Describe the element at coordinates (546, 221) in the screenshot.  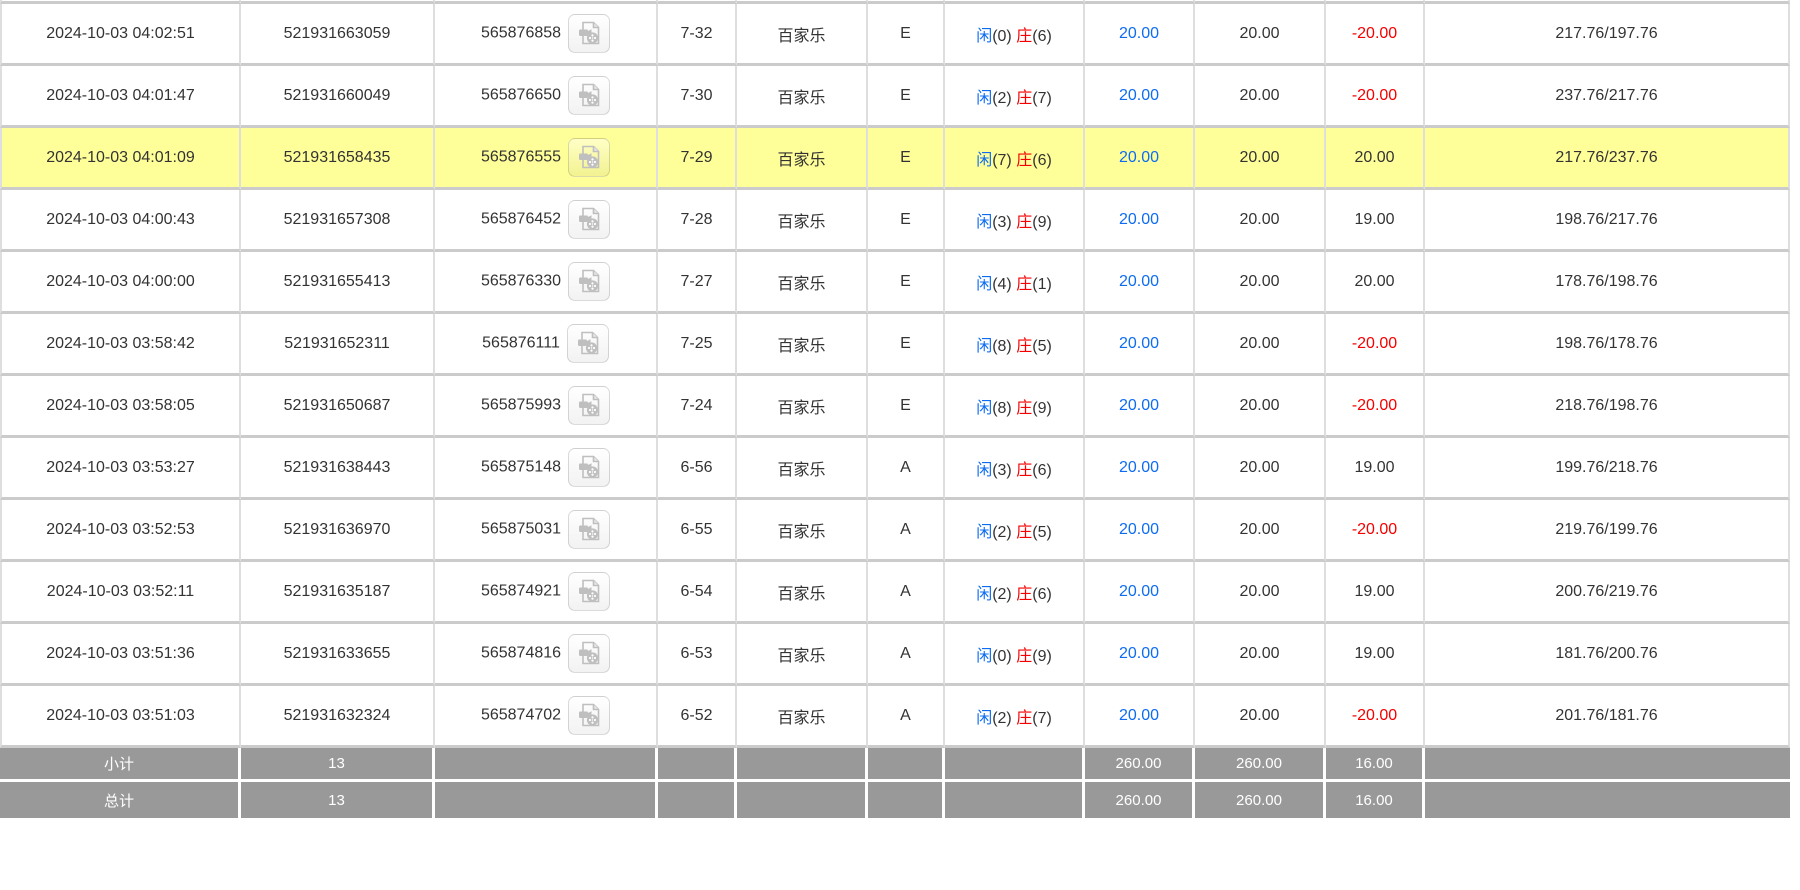
I see `round-id-cell: 565876452` at that location.